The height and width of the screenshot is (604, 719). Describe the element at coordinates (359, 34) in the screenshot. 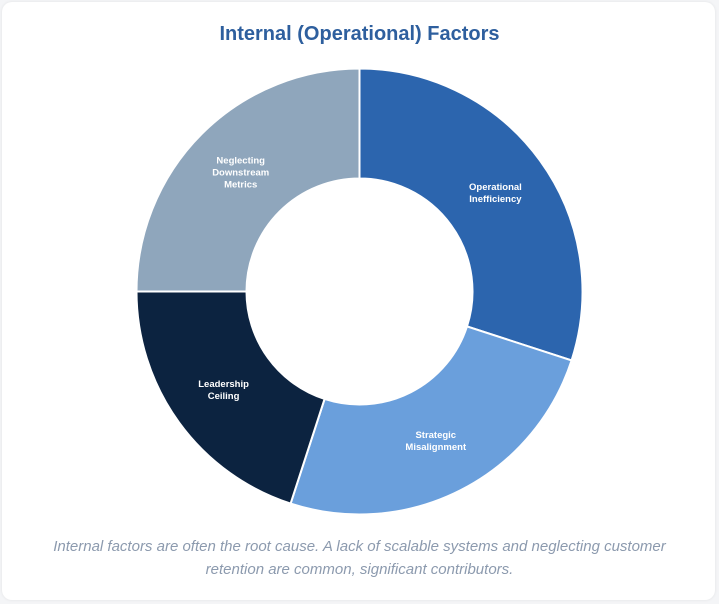

I see `chart-title: Internal (Operational) Factors` at that location.